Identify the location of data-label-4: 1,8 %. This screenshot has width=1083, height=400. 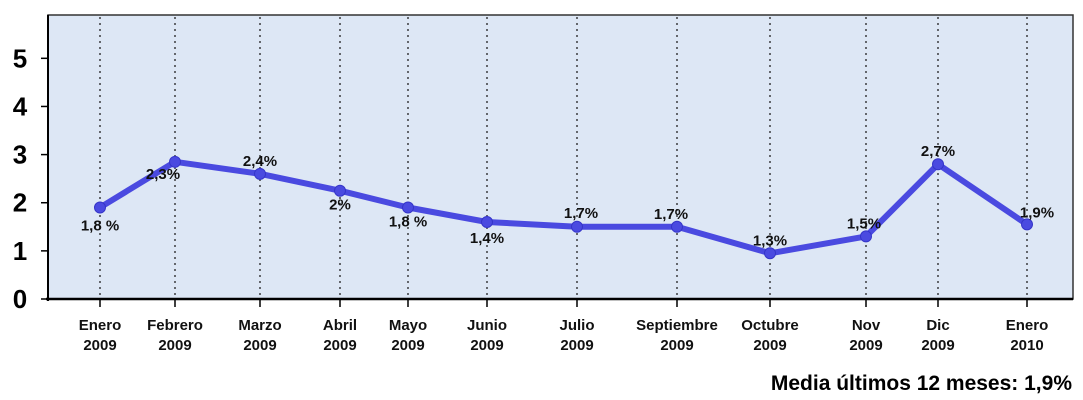
(408, 222).